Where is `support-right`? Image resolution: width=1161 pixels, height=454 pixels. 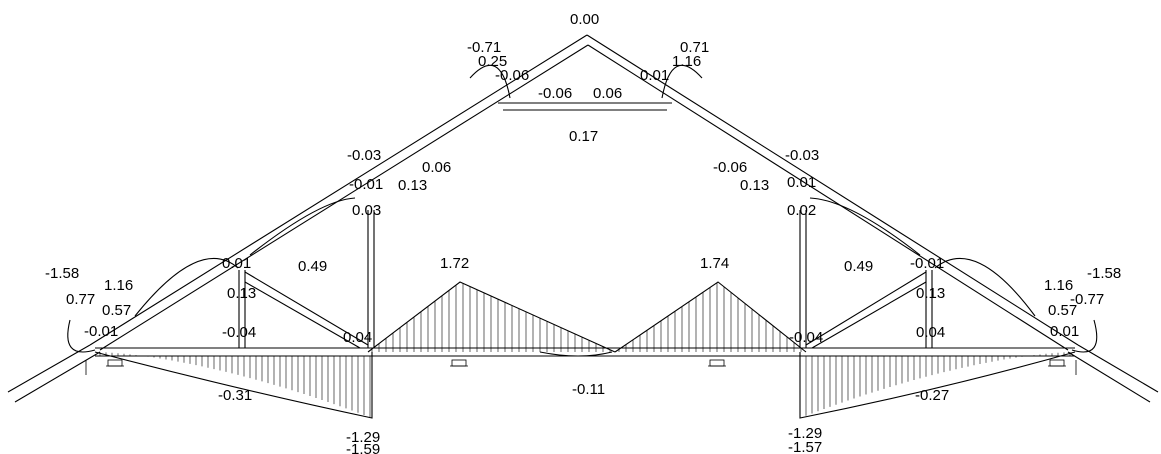
support-right is located at coordinates (1057, 363).